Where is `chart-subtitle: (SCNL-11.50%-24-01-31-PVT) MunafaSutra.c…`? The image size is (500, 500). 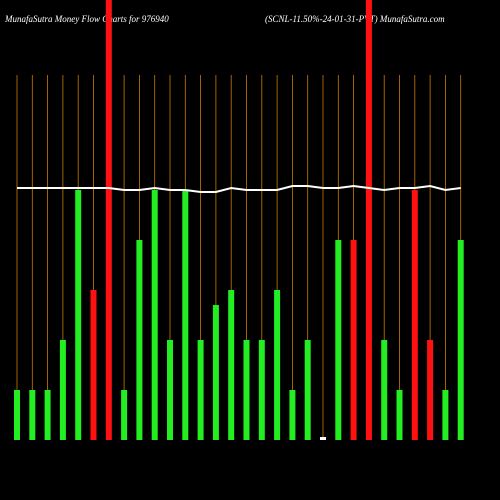 chart-subtitle: (SCNL-11.50%-24-01-31-PVT) MunafaSutra.c… is located at coordinates (355, 19).